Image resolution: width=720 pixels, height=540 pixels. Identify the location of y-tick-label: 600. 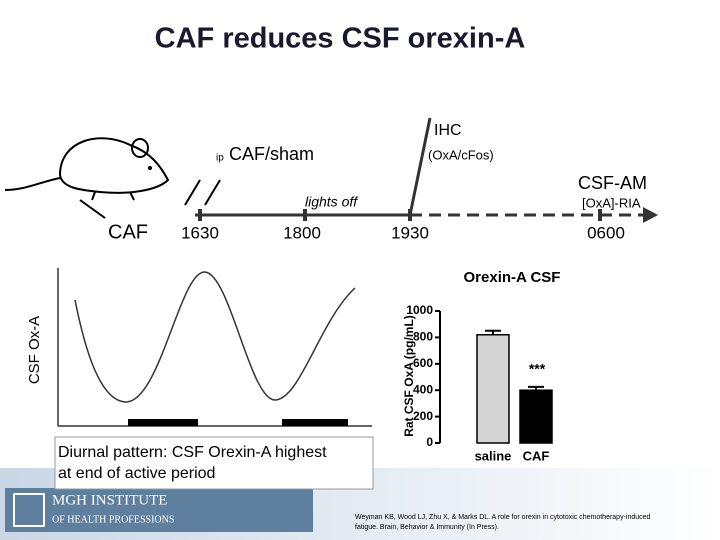
(423, 363).